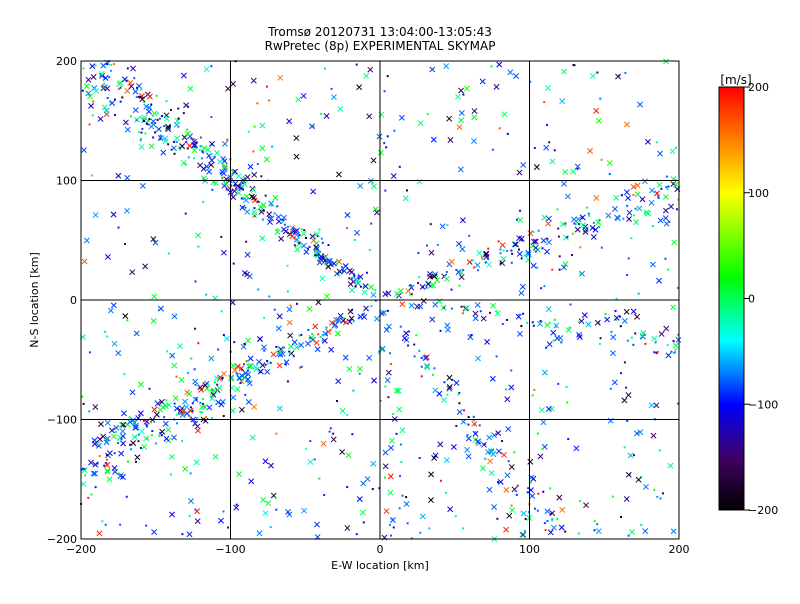 The image size is (800, 604). What do you see at coordinates (62, 539) in the screenshot?
I see `y-tick-label: −200` at bounding box center [62, 539].